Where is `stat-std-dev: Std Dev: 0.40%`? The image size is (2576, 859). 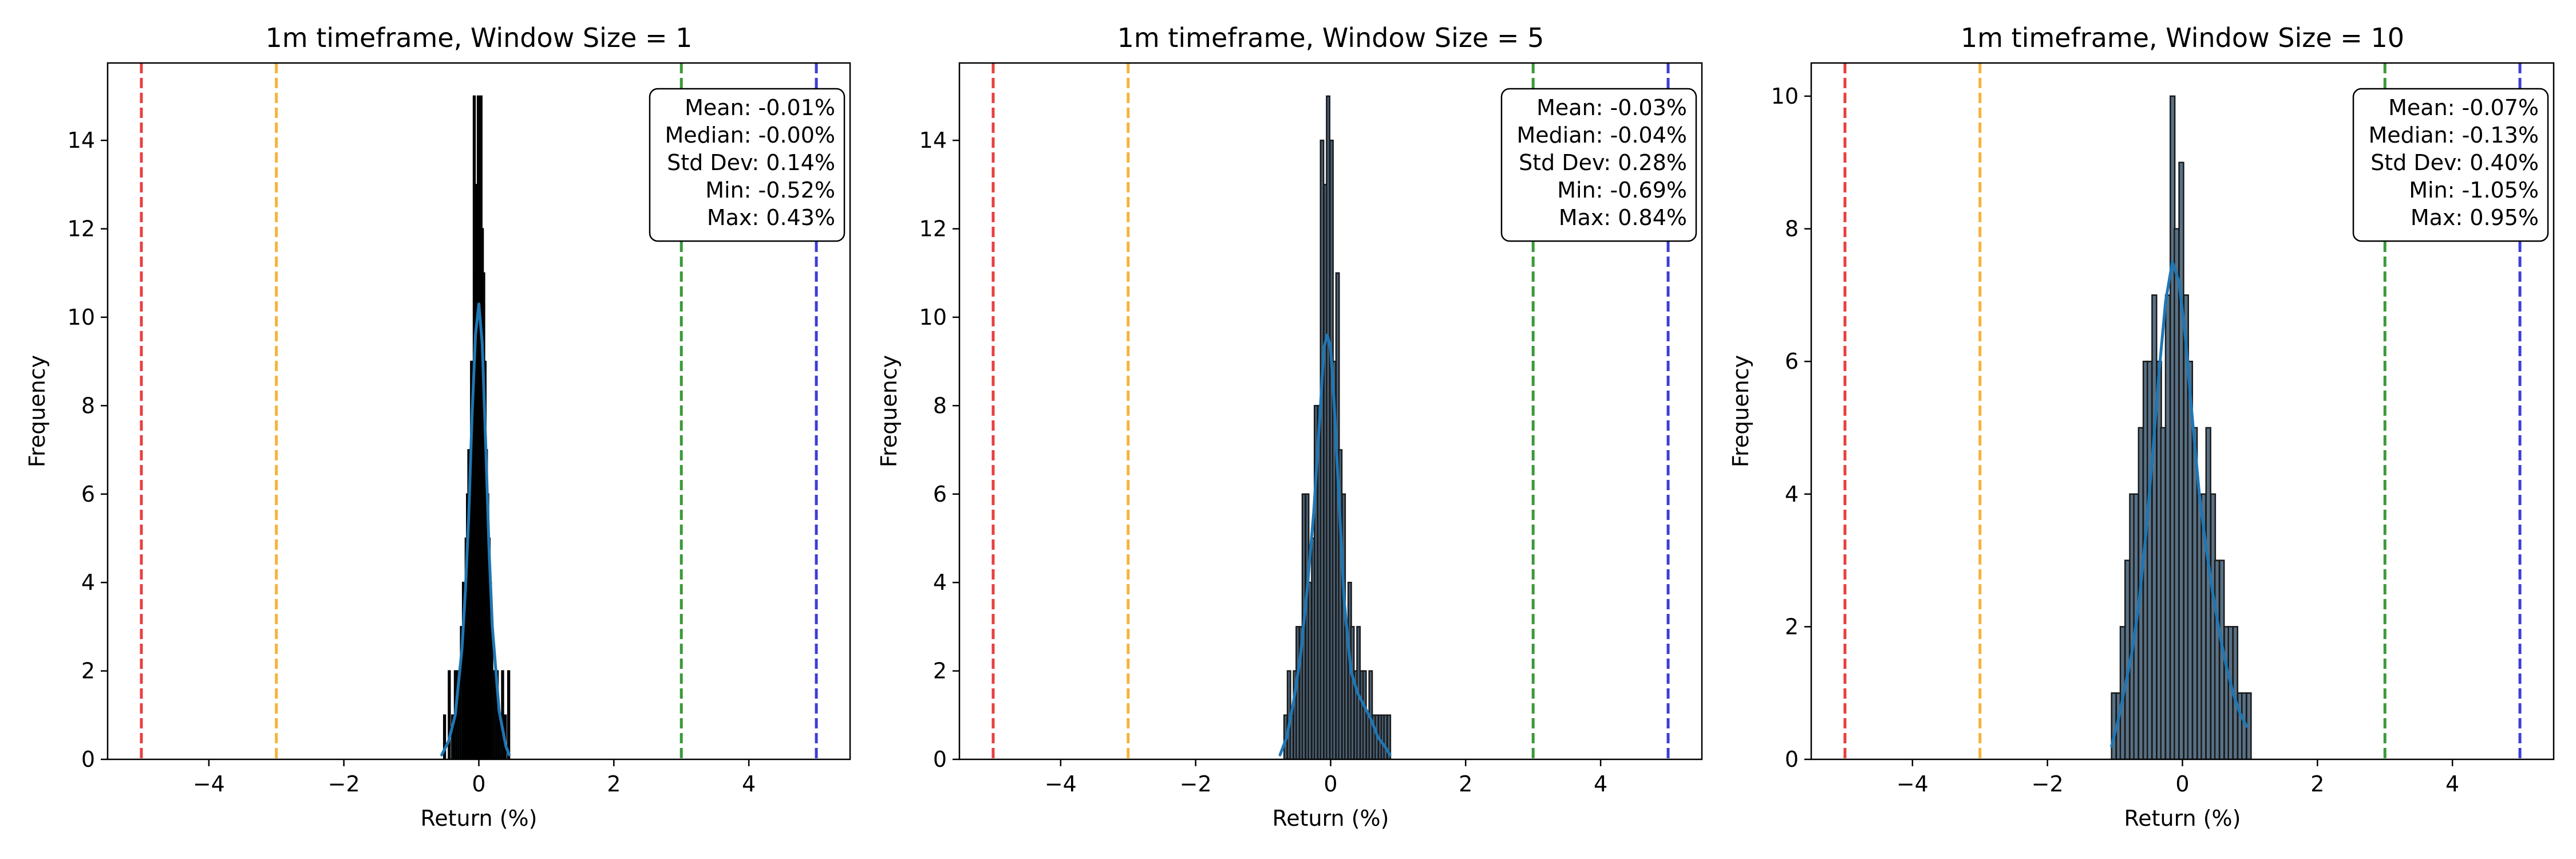
stat-std-dev: Std Dev: 0.40% is located at coordinates (2454, 162).